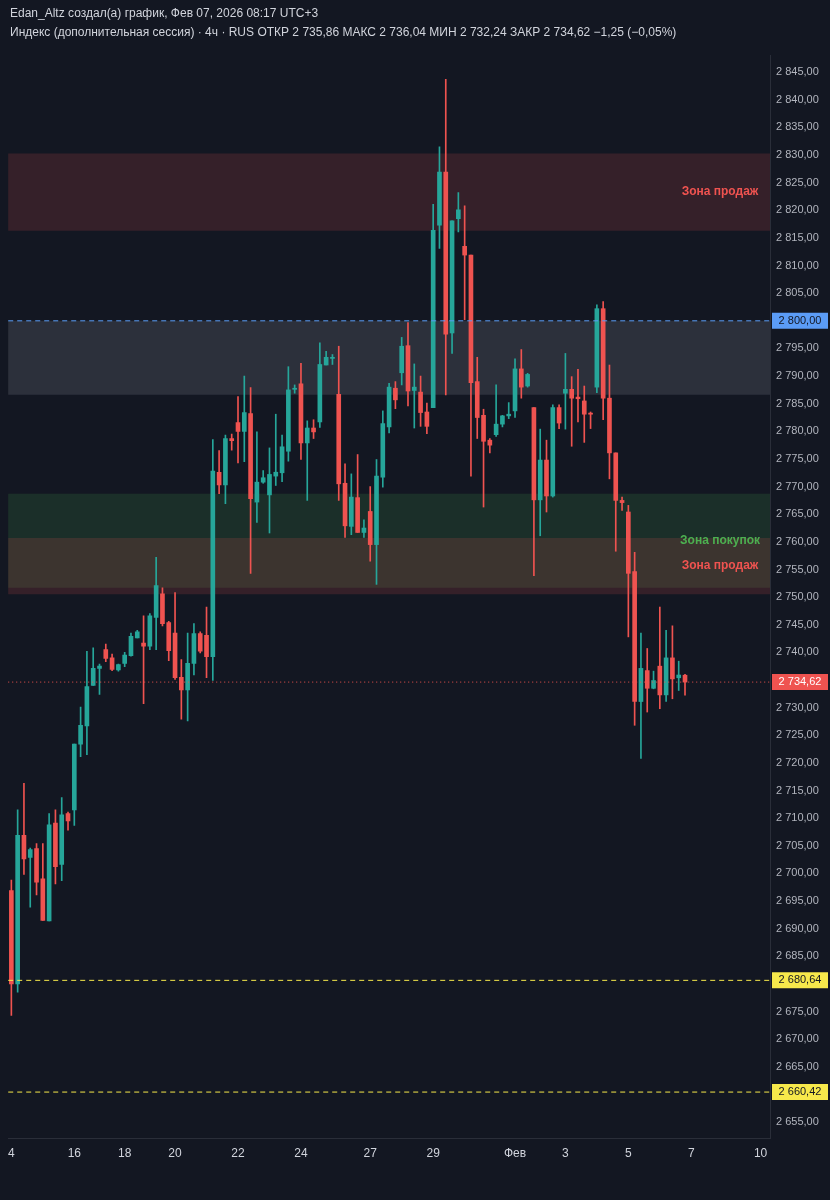 This screenshot has height=1200, width=830. I want to click on x-tick-label: 7, so click(691, 1153).